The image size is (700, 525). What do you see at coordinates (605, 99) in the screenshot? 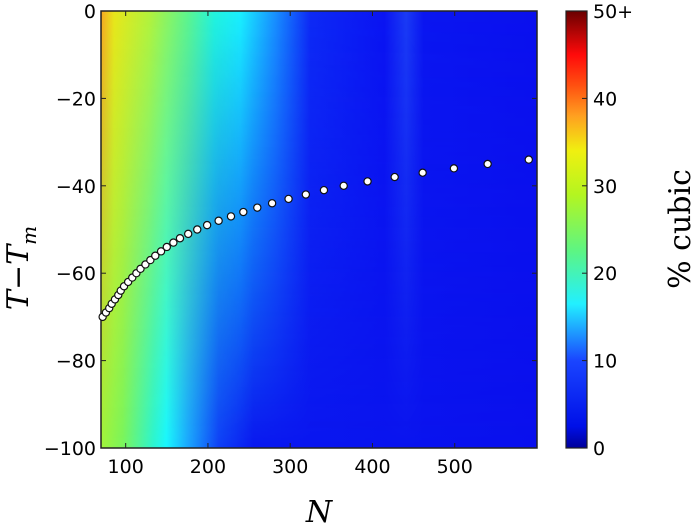
I see `colorbar-tick-label: 40` at bounding box center [605, 99].